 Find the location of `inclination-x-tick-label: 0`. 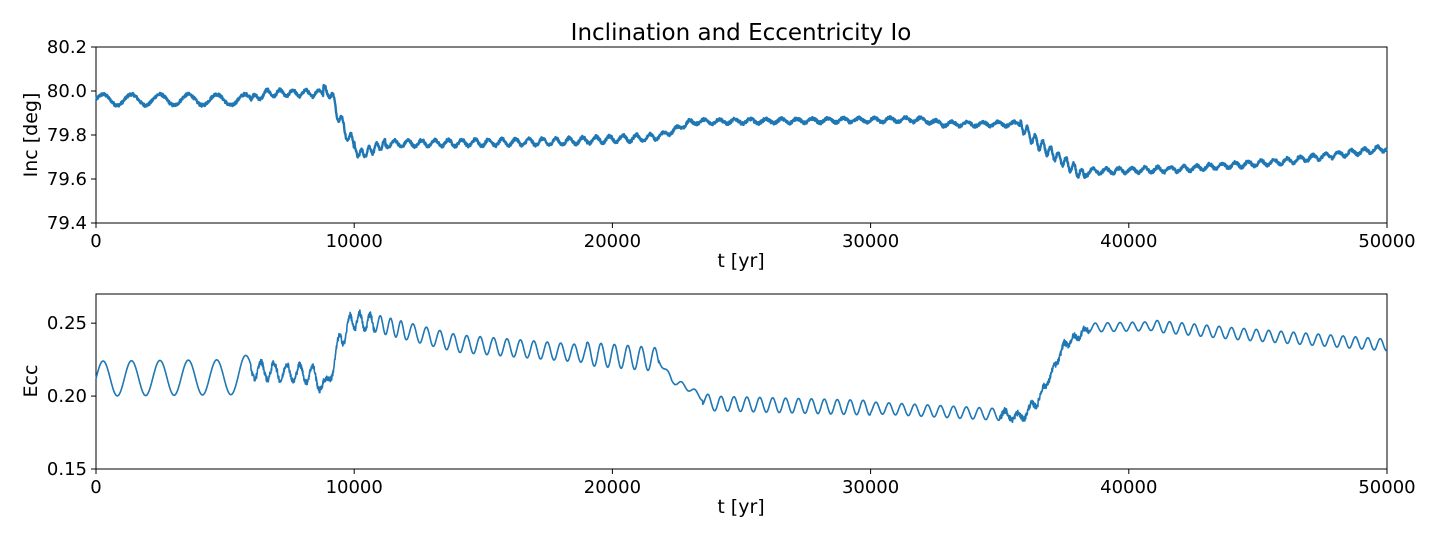

inclination-x-tick-label: 0 is located at coordinates (95, 241).